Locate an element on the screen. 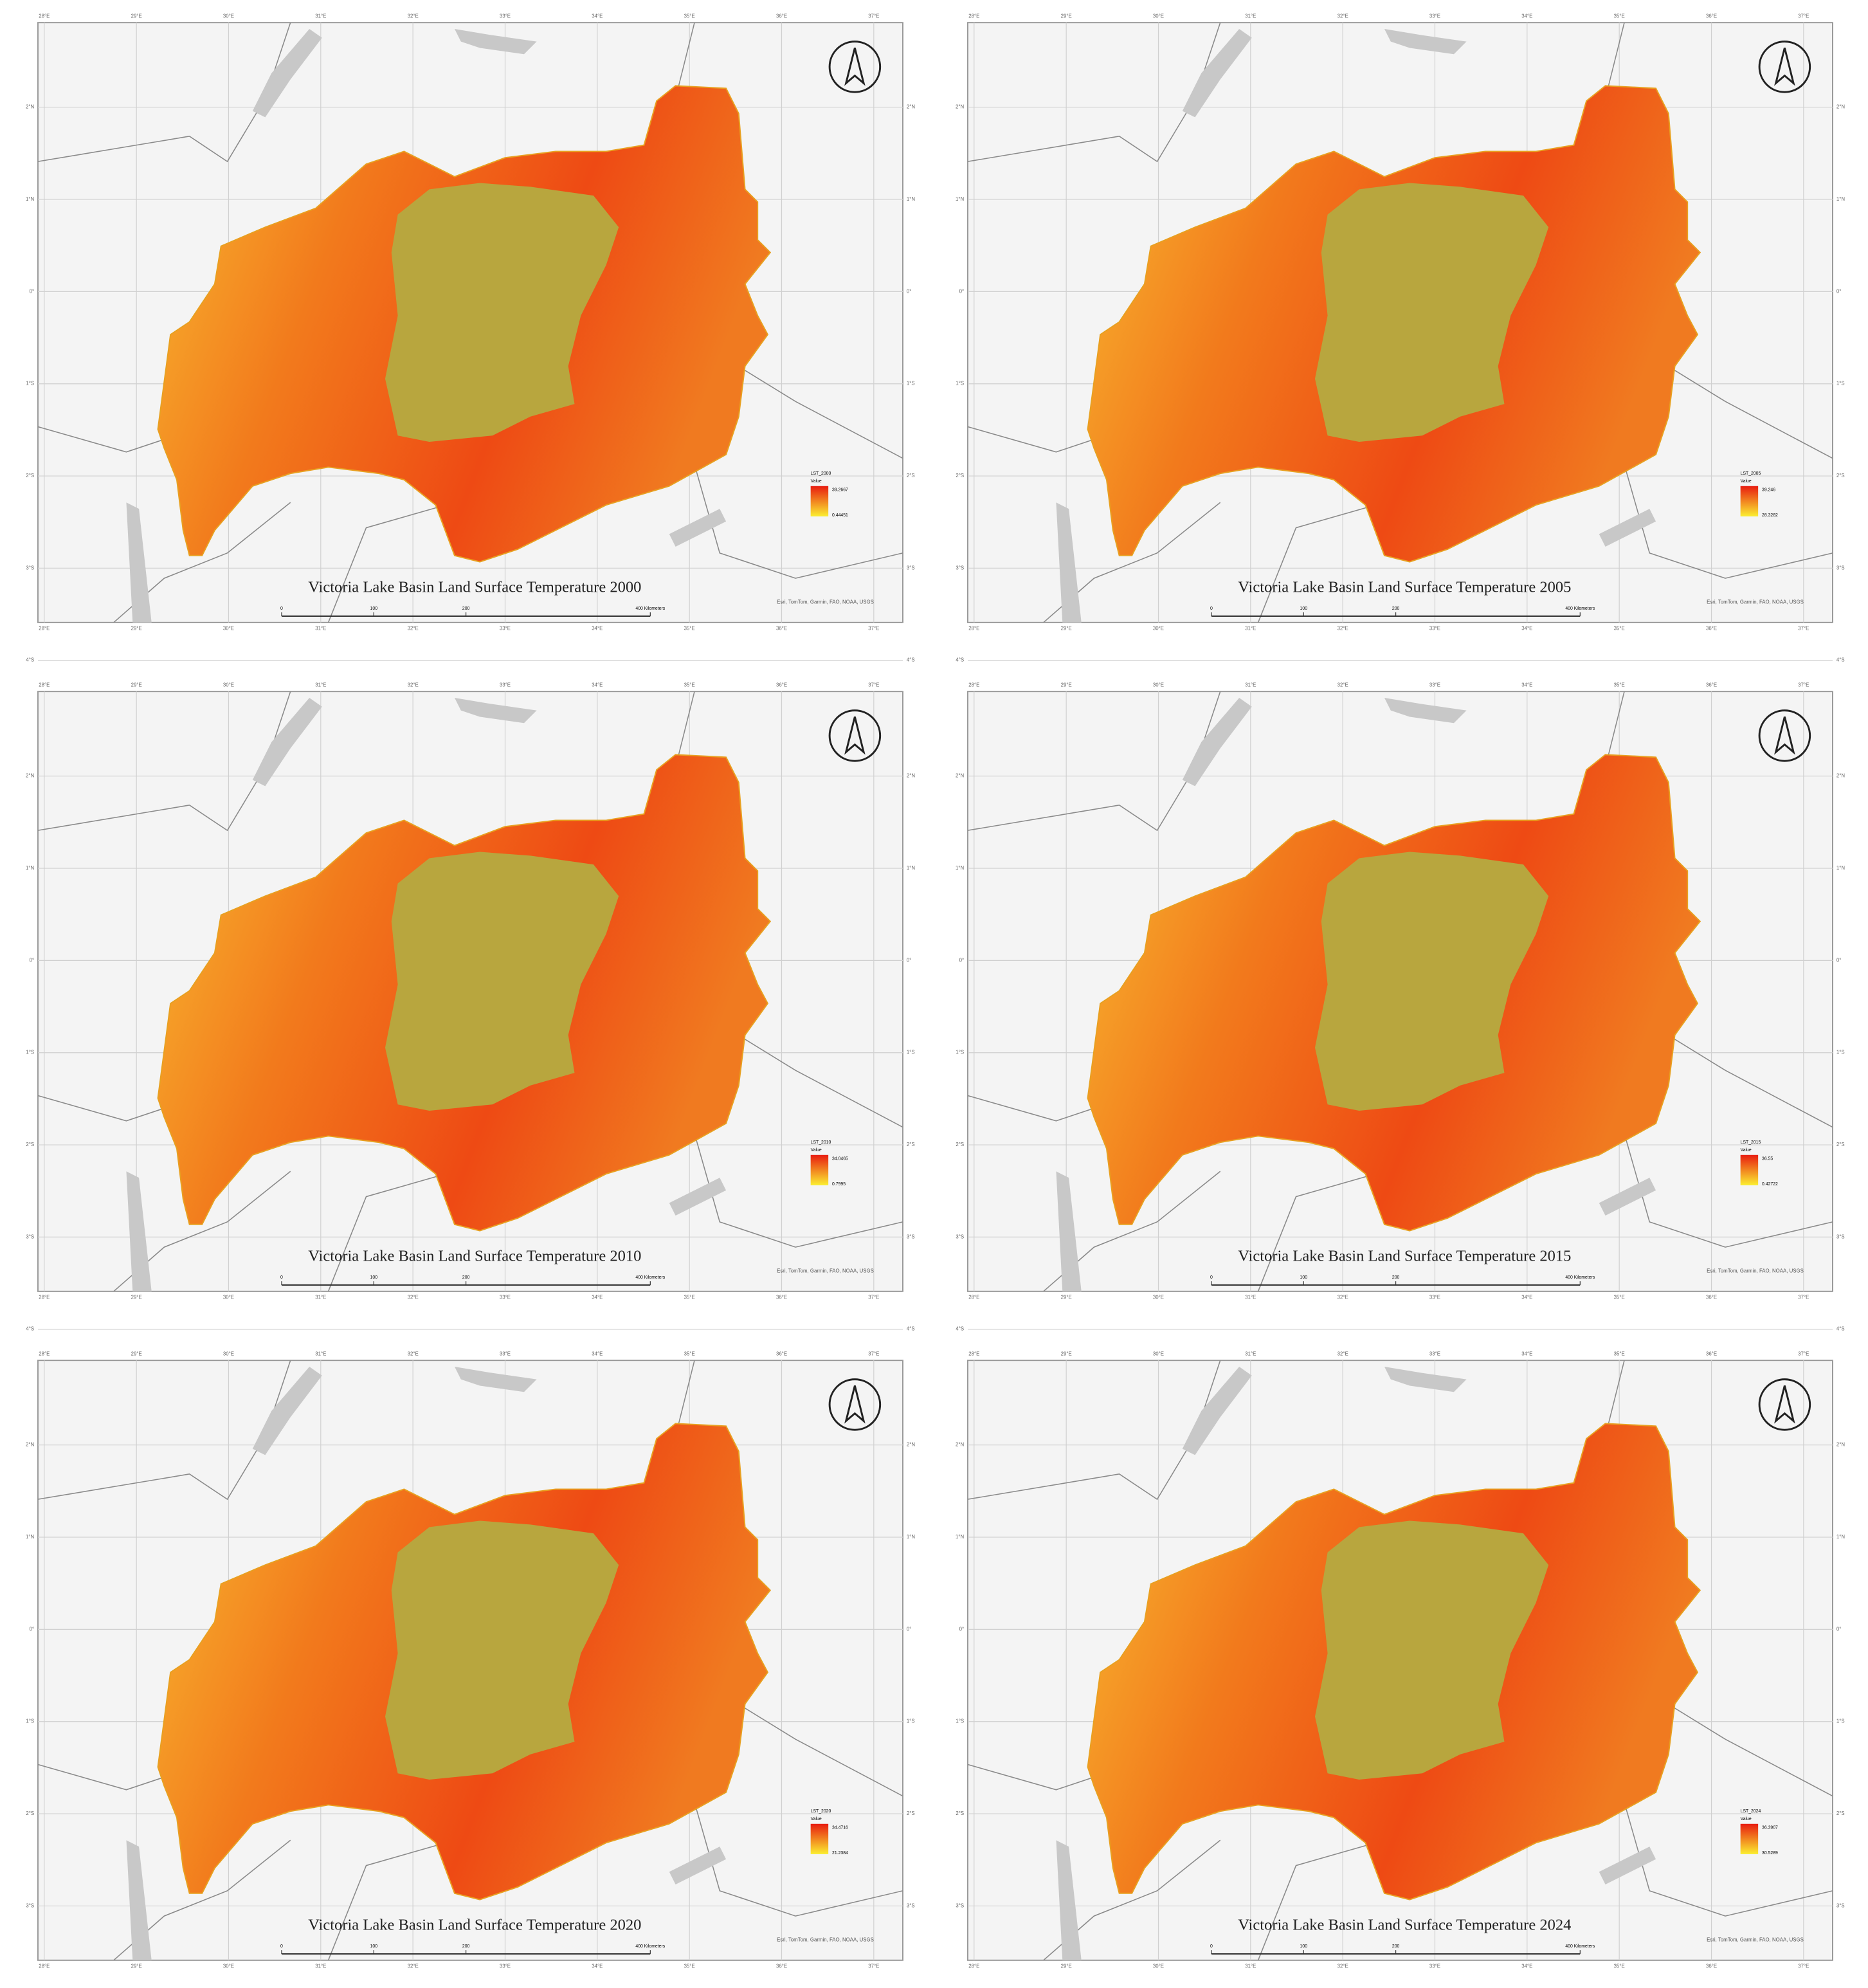 Image resolution: width=1868 pixels, height=1988 pixels. lon-label: 35°E is located at coordinates (1619, 629).